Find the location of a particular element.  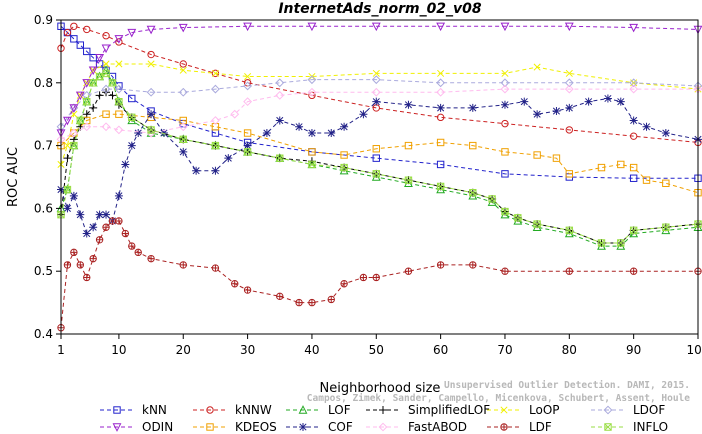

x-tick-label: 20 is located at coordinates (183, 350).